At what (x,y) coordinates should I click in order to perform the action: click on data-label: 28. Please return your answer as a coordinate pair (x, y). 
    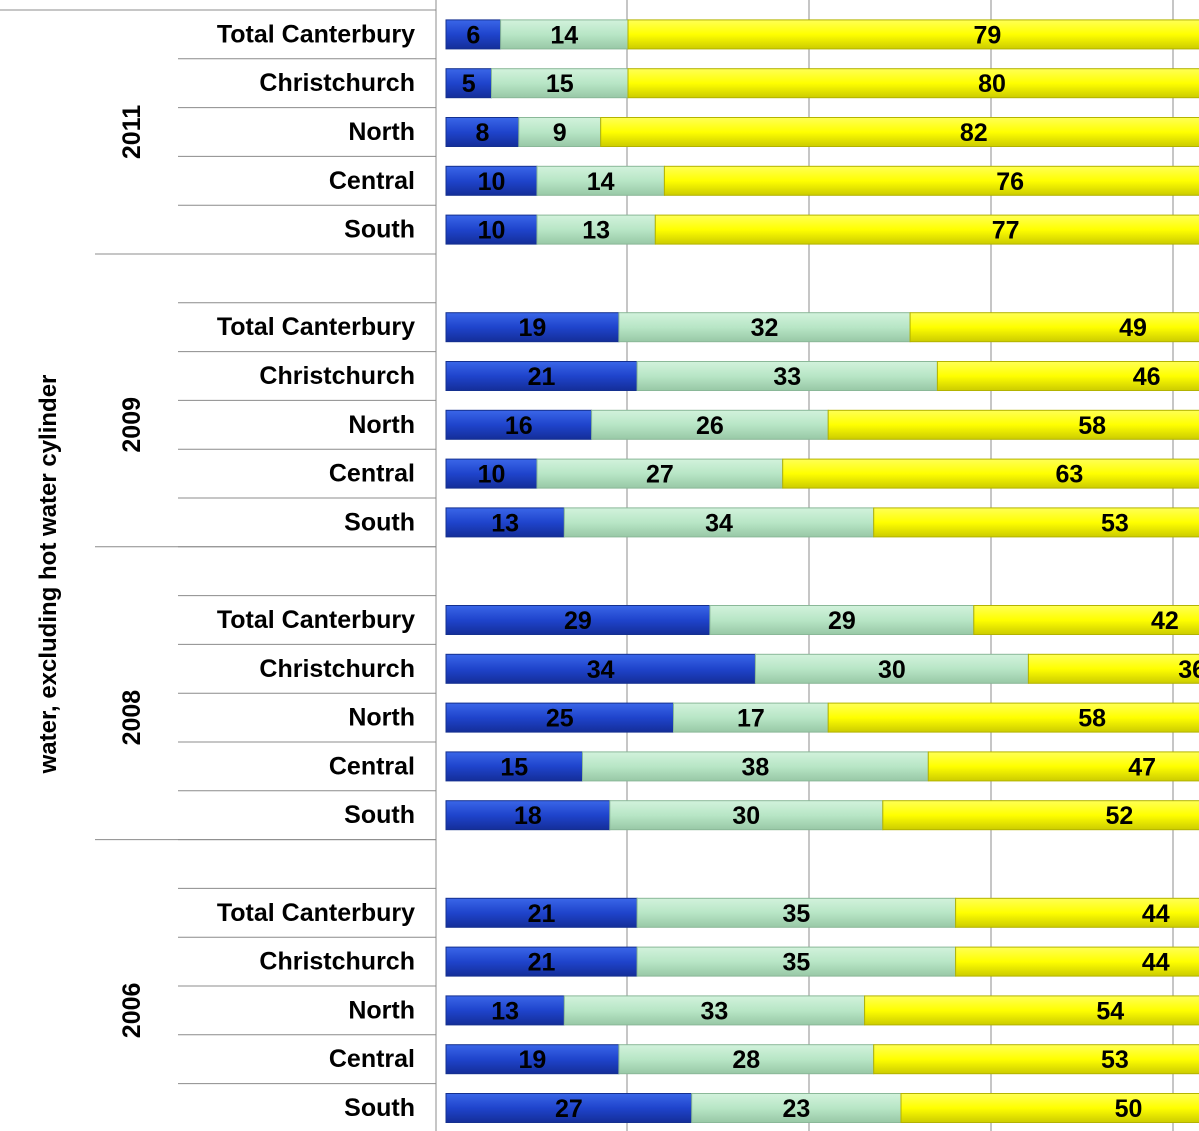
    Looking at the image, I should click on (746, 1060).